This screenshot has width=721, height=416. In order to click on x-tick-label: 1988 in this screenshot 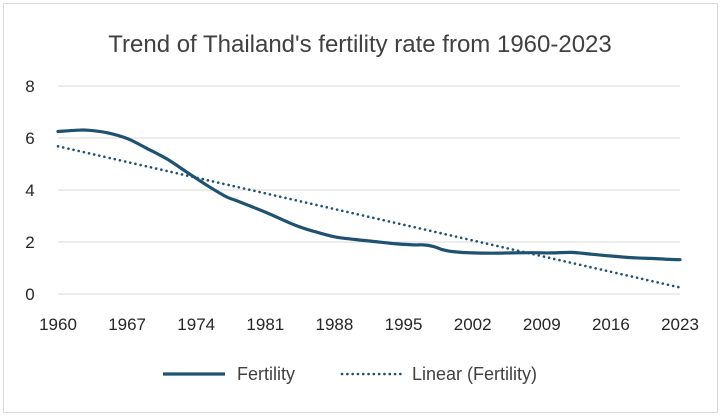, I will do `click(335, 324)`.